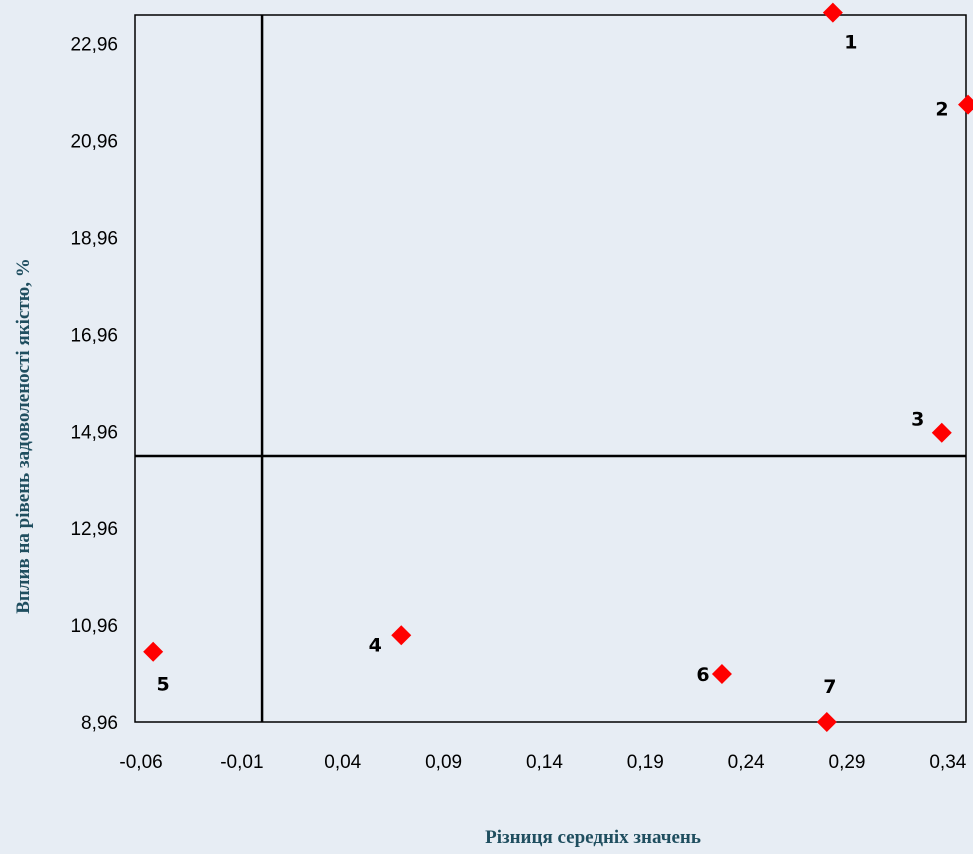 The image size is (973, 854). Describe the element at coordinates (645, 762) in the screenshot. I see `x-tick-label: 0,19` at that location.